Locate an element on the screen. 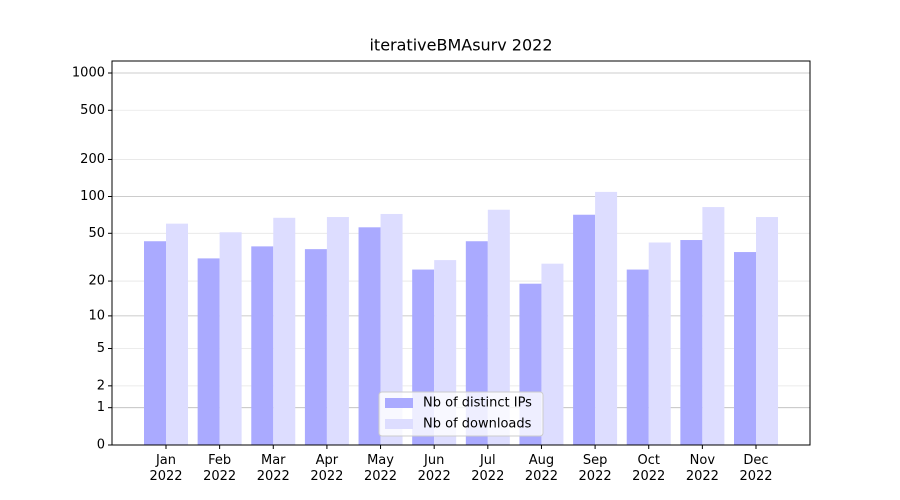 The height and width of the screenshot is (500, 900). legend: Nb of distinct IPs Nb of downloads is located at coordinates (461, 414).